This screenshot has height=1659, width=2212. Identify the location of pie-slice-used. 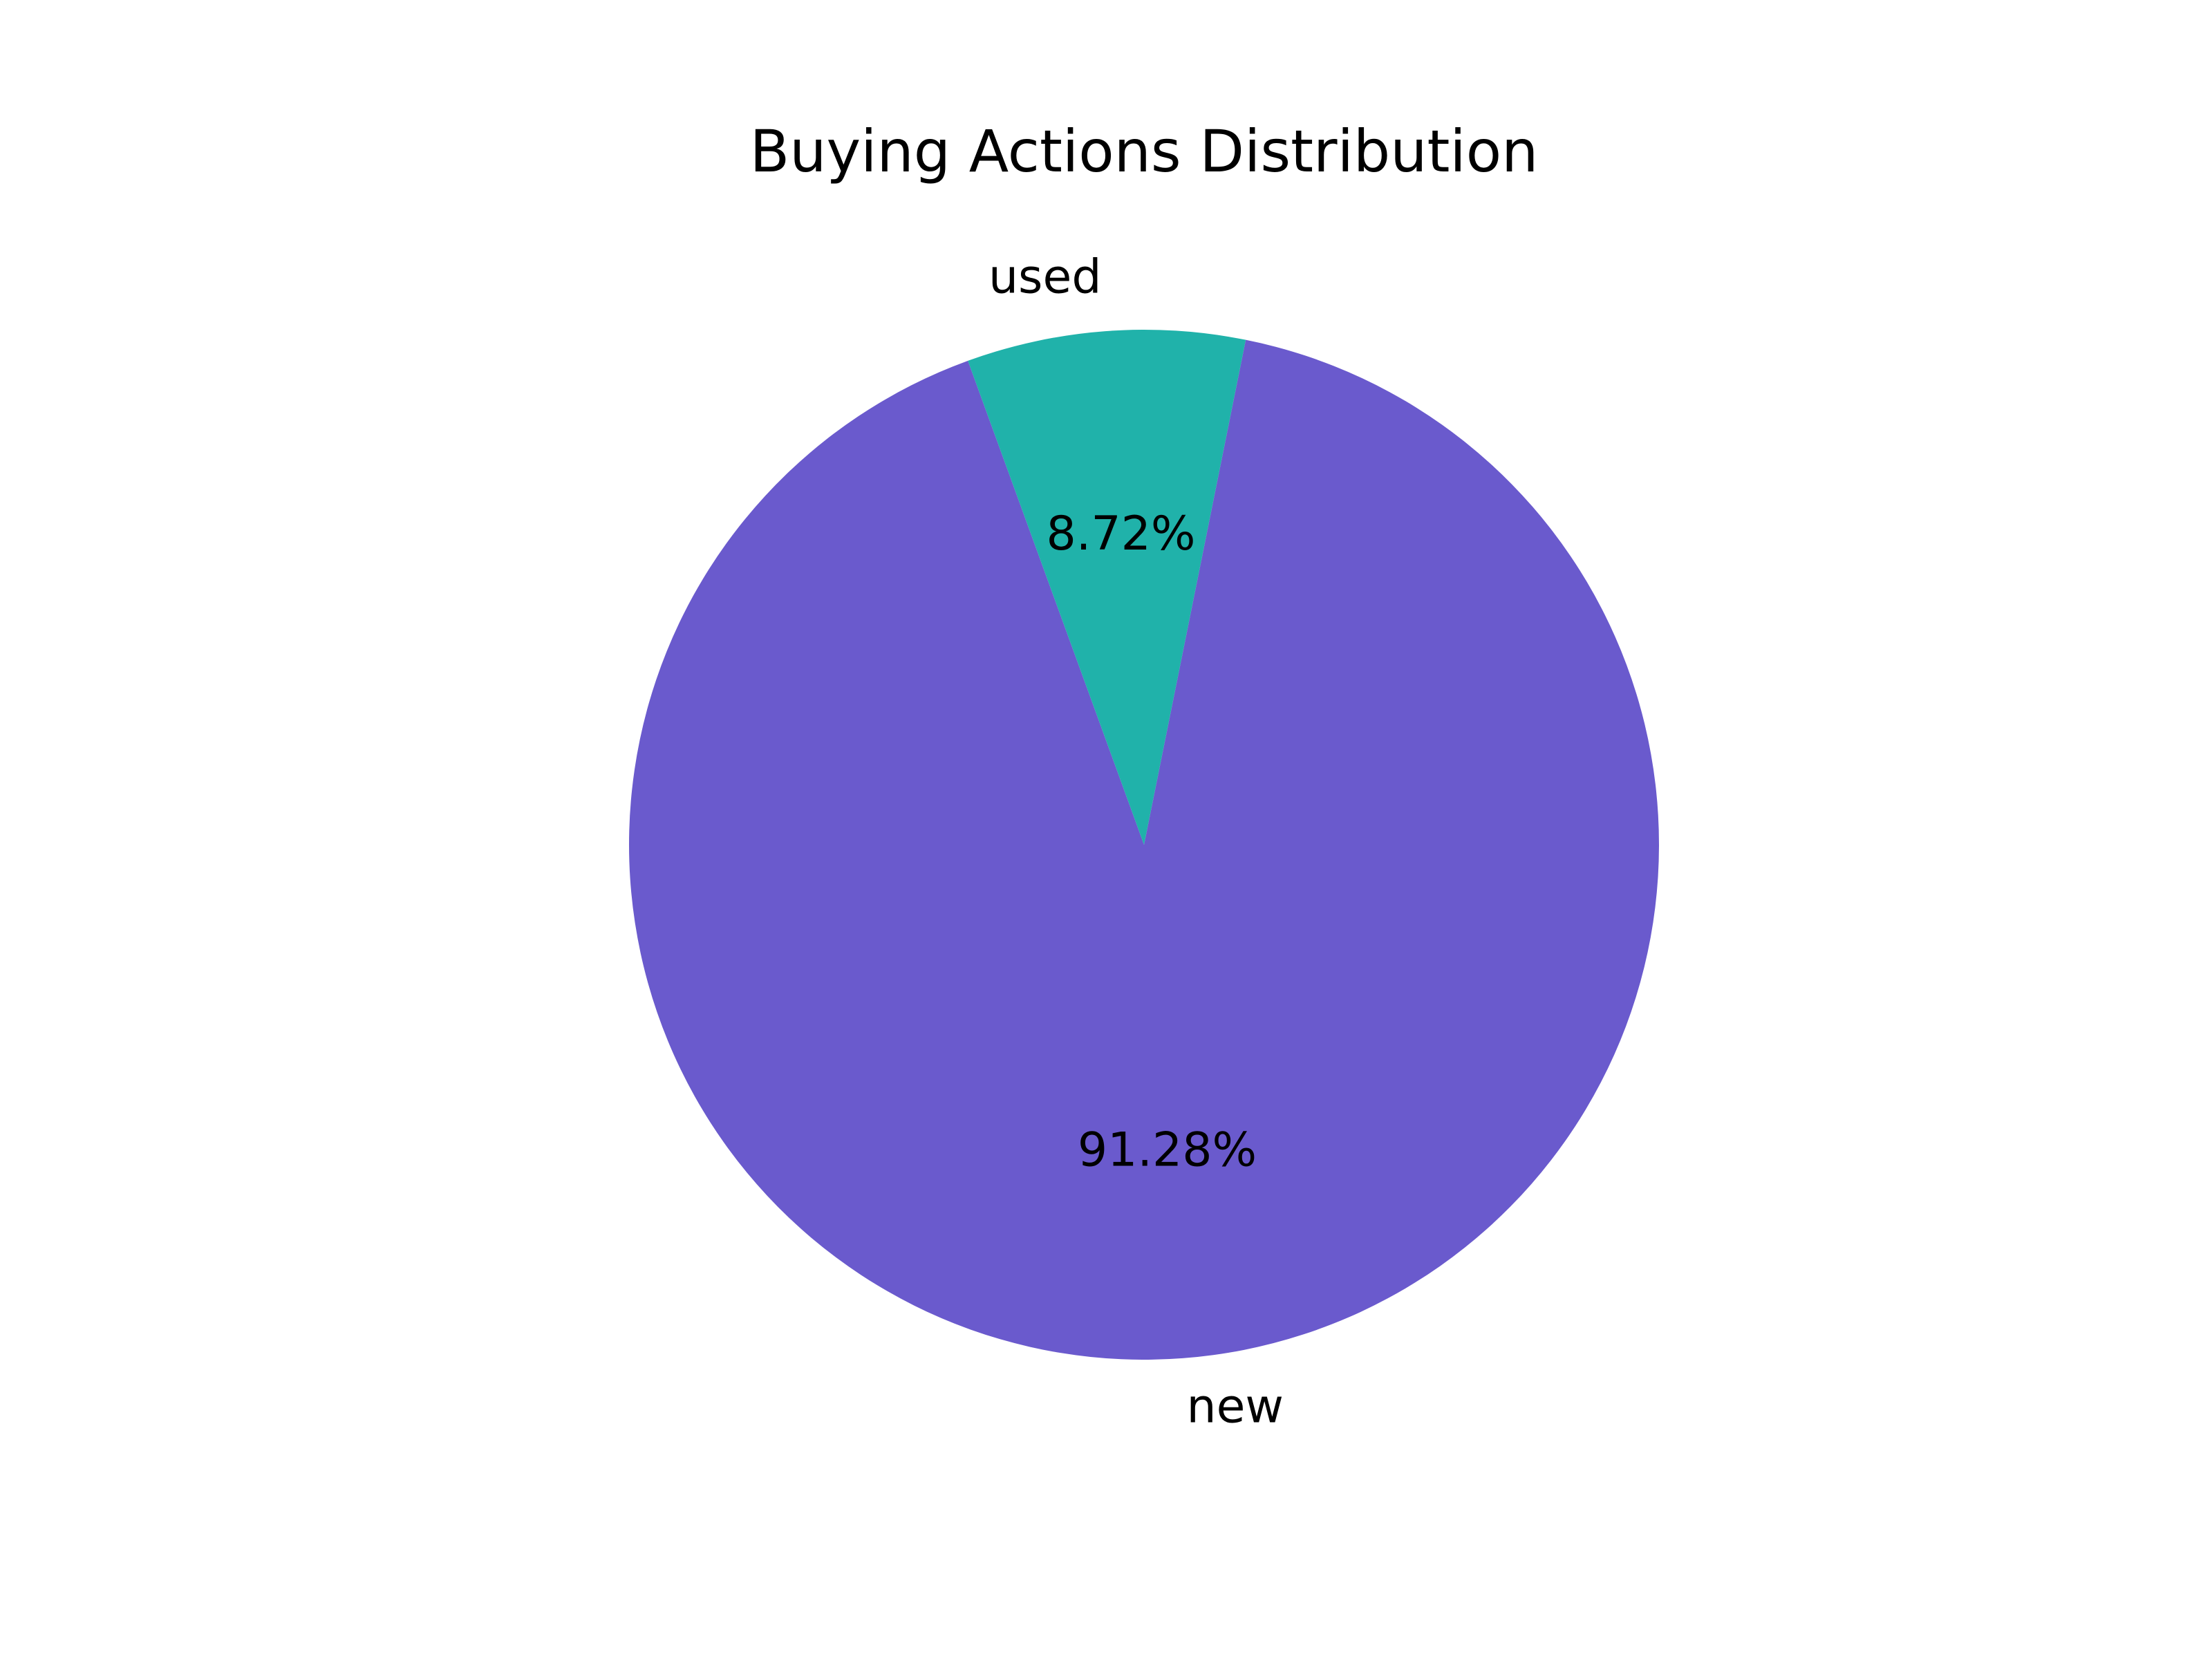
(1107, 588).